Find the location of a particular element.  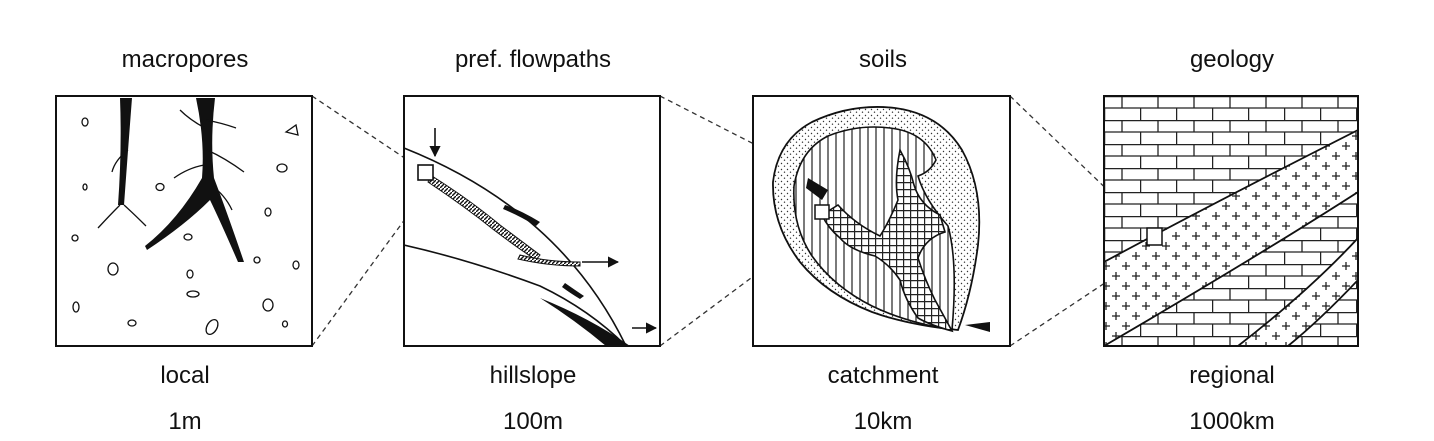

hillslope-surface is located at coordinates (515, 246).